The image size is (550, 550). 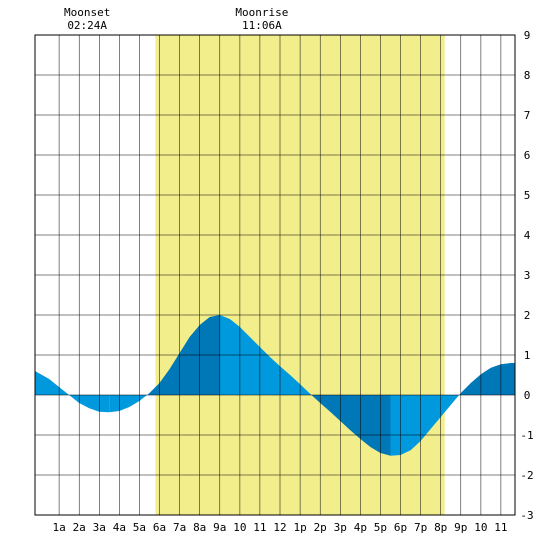 What do you see at coordinates (320, 527) in the screenshot?
I see `x-tick-label: 2p` at bounding box center [320, 527].